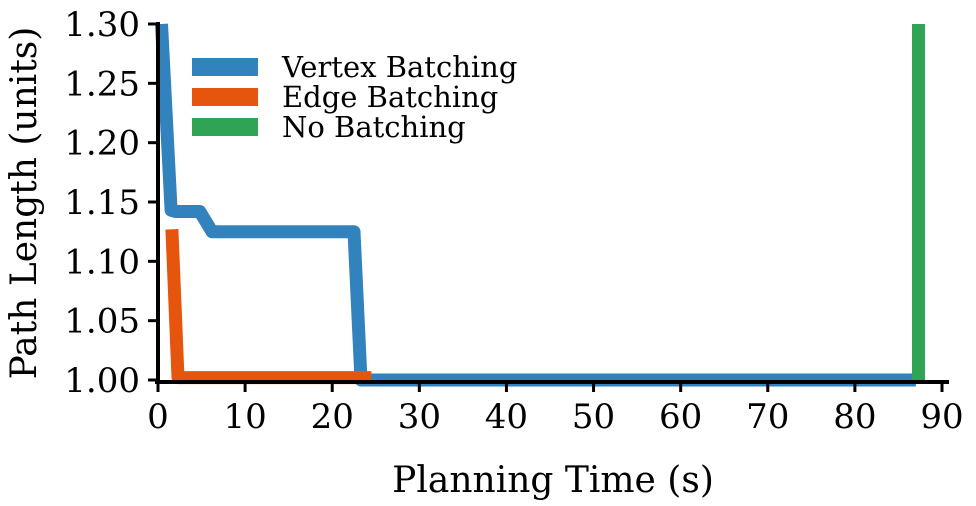 The height and width of the screenshot is (506, 976). What do you see at coordinates (102, 203) in the screenshot?
I see `y-tick-label: 1.15` at bounding box center [102, 203].